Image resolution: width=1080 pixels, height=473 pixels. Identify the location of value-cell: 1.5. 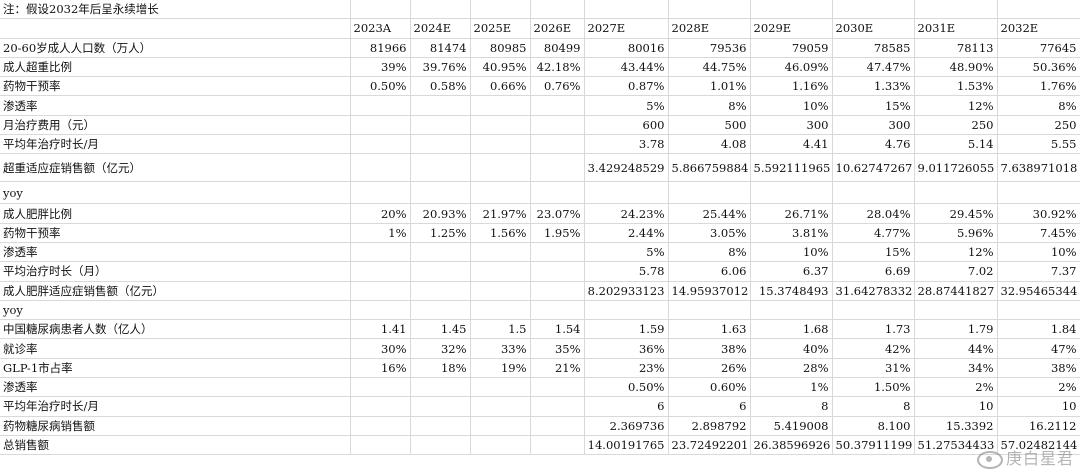
(500, 329).